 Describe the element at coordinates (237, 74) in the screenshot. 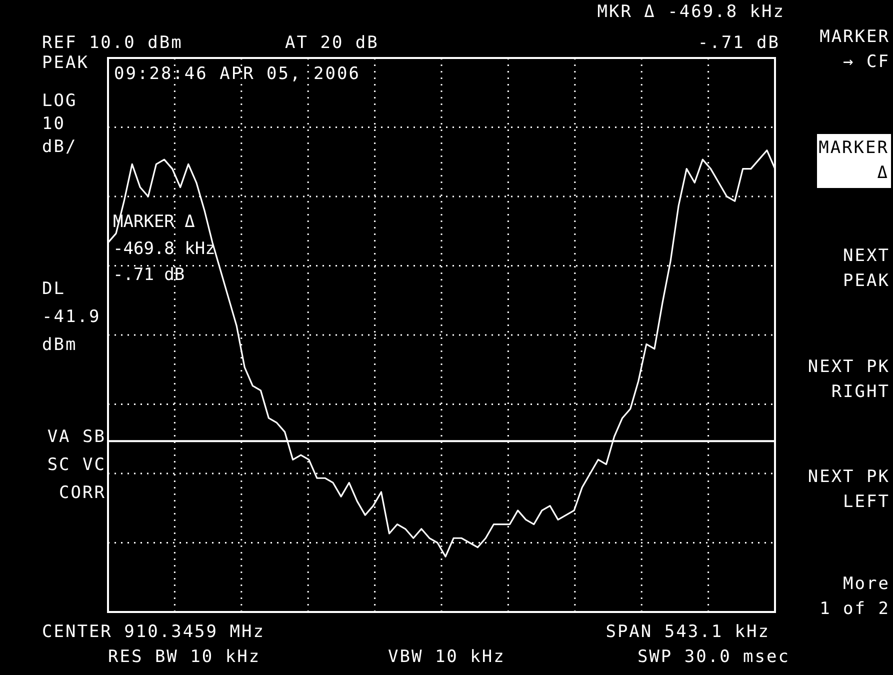

I see `text: 09:28:46 APR 05, 2006` at that location.